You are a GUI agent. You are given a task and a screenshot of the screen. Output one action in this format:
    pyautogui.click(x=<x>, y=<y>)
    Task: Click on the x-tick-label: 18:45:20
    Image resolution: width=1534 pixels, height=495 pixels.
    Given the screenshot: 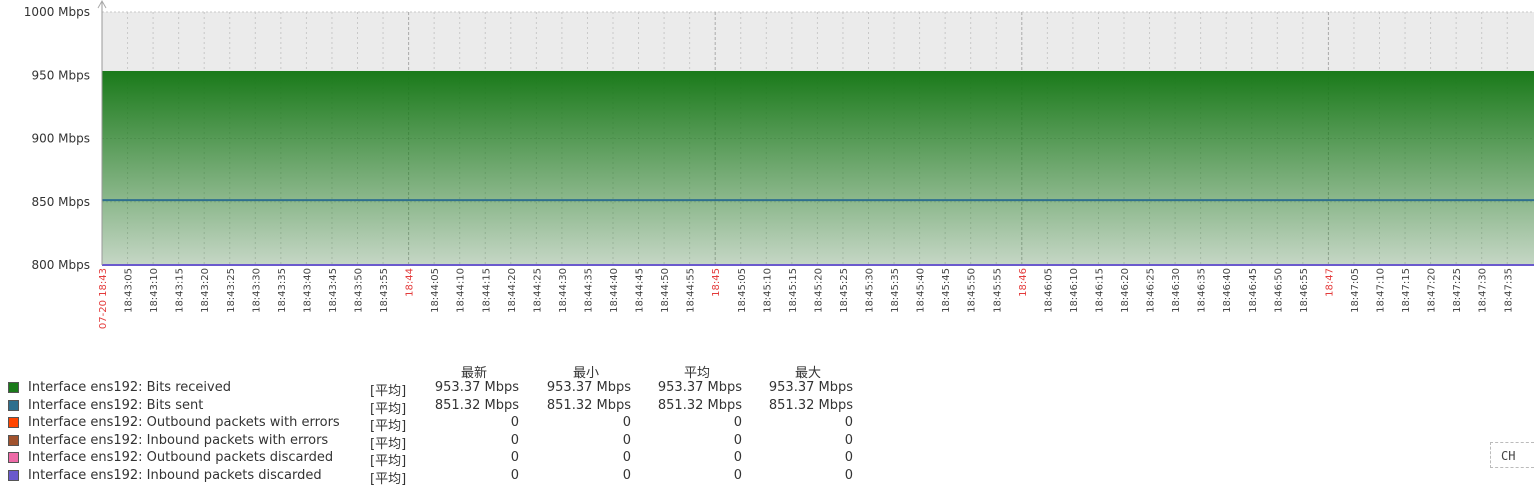 What is the action you would take?
    pyautogui.click(x=818, y=290)
    